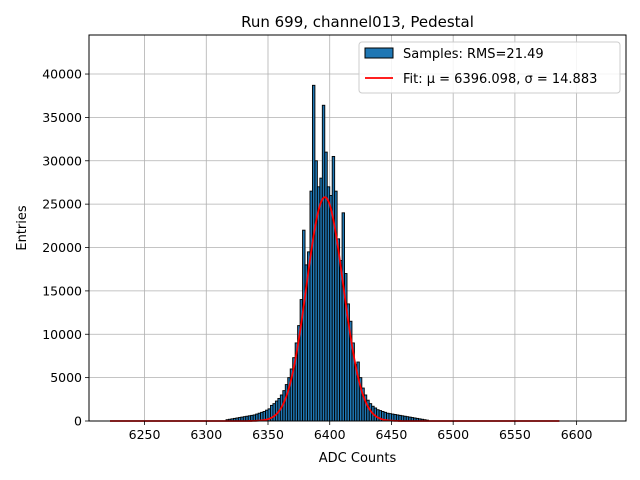 This screenshot has width=640, height=480. I want to click on x-tick-label: 6500, so click(453, 434).